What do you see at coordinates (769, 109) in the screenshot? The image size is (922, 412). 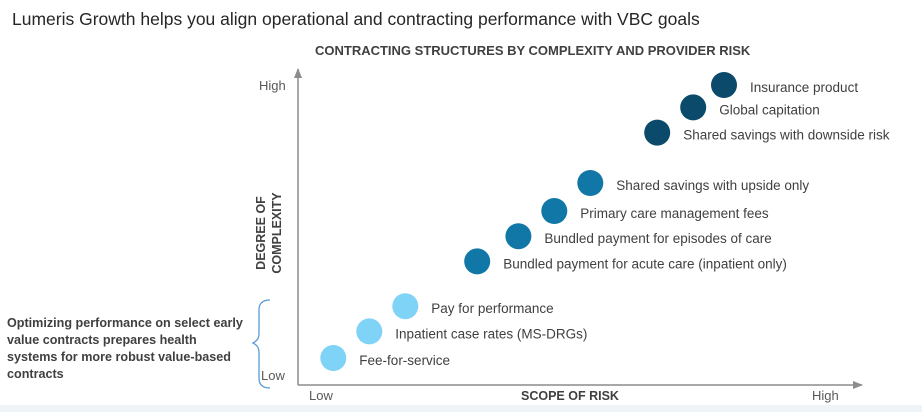 I see `node-label-8: Global capitation` at bounding box center [769, 109].